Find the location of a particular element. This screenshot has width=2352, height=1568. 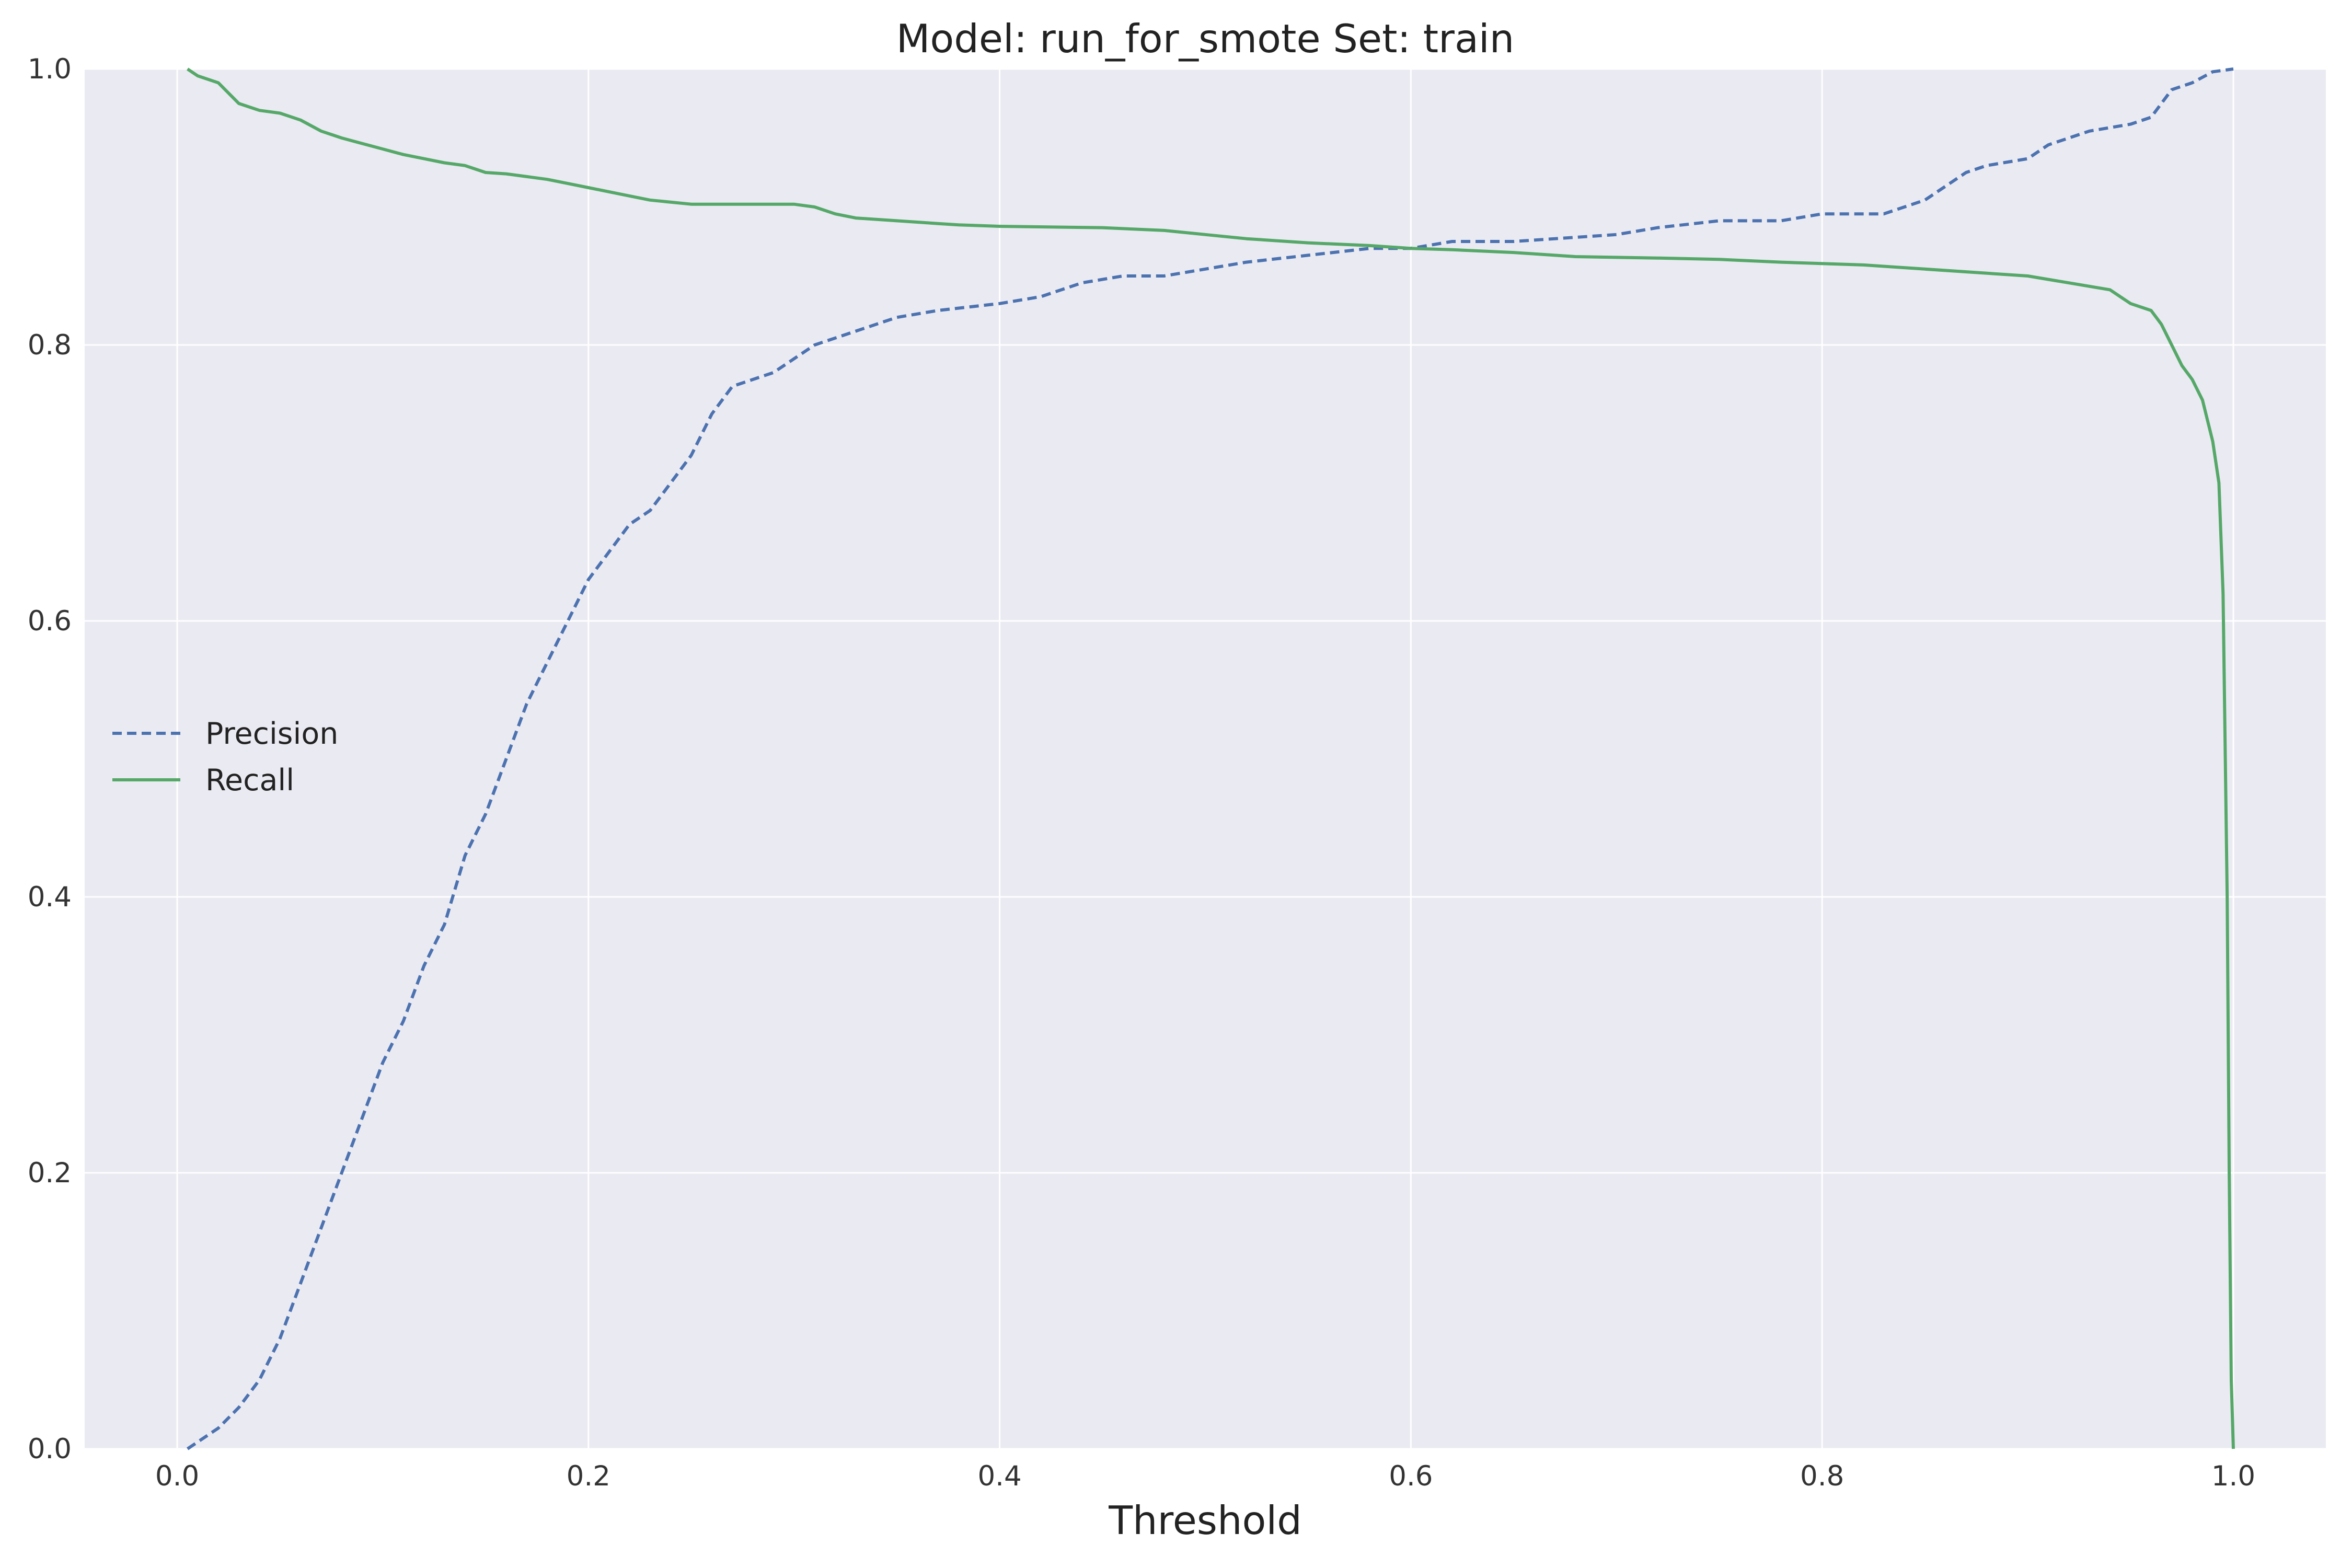

y-tick-label: 0.6 is located at coordinates (50, 621).